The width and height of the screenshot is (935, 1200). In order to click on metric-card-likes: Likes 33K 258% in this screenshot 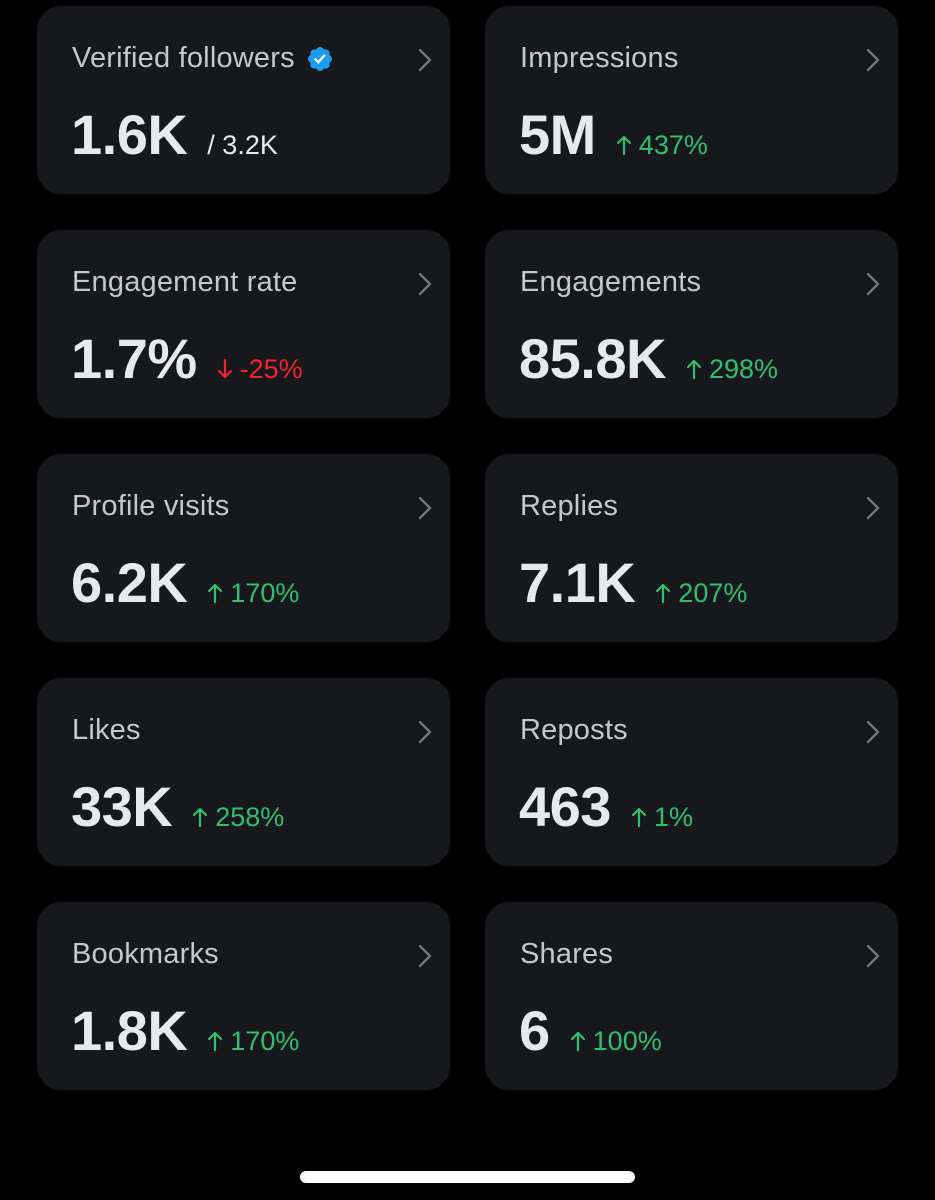, I will do `click(243, 772)`.